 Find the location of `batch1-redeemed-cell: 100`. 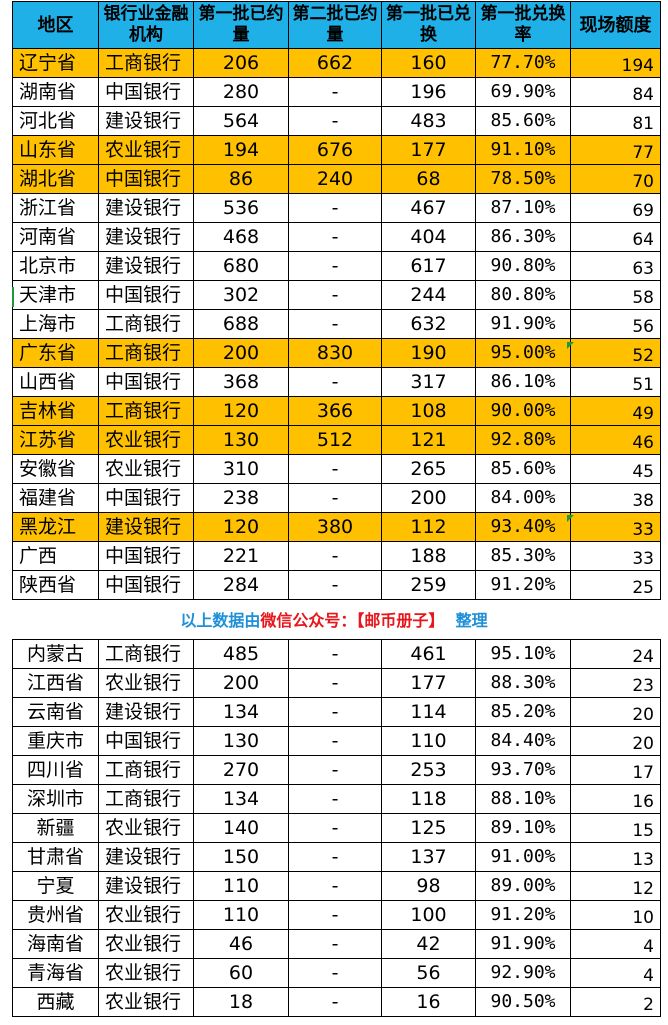

batch1-redeemed-cell: 100 is located at coordinates (428, 915).